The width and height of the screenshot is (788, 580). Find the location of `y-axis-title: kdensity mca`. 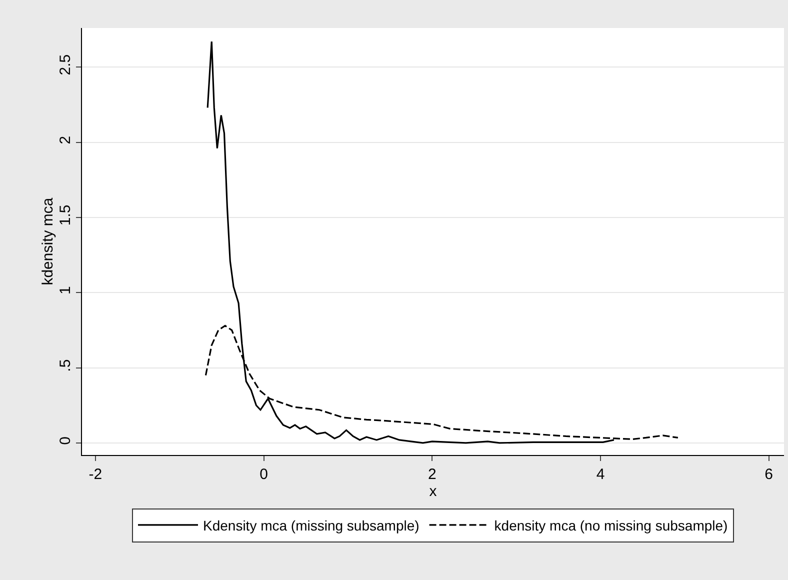

y-axis-title: kdensity mca is located at coordinates (47, 241).